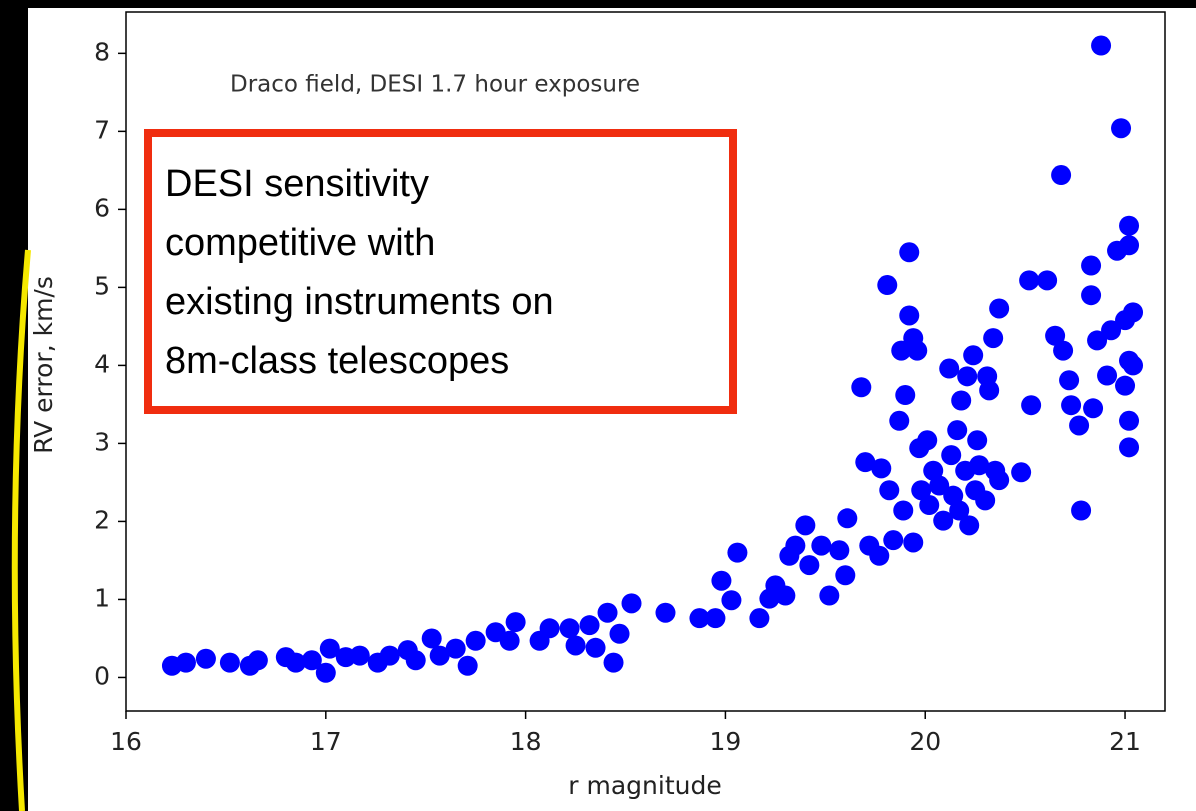 The image size is (1196, 811). I want to click on y-tick-label: 6, so click(102, 207).